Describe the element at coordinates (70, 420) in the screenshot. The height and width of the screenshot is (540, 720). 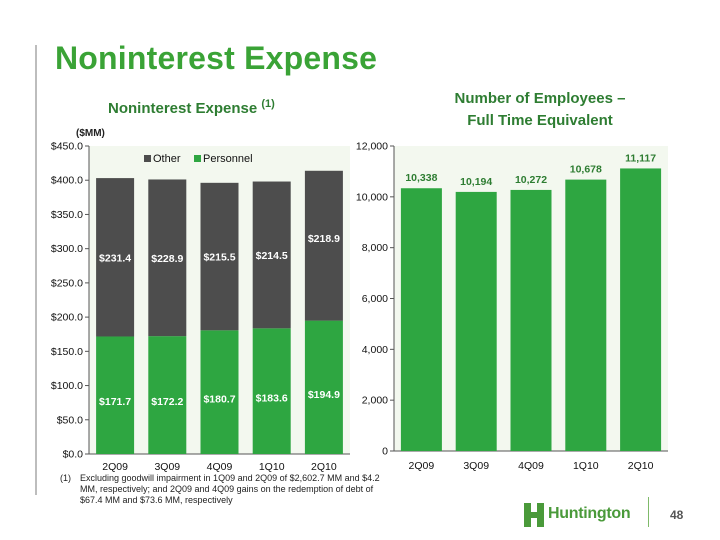
I see `y-tick-label: $50.0` at that location.